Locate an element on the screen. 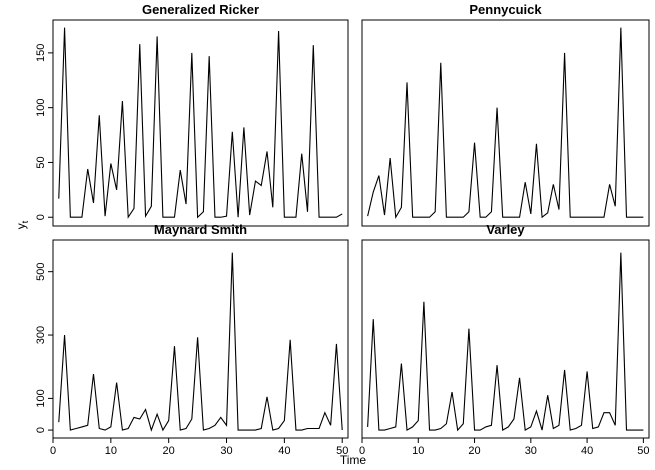 The height and width of the screenshot is (470, 655). y-tick-label: 150 is located at coordinates (41, 53).